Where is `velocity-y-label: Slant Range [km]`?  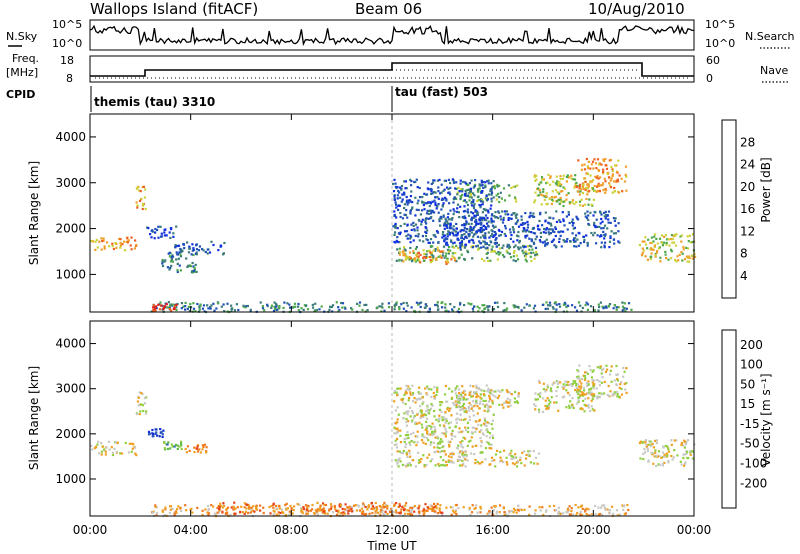
velocity-y-label: Slant Range [km] is located at coordinates (34, 418).